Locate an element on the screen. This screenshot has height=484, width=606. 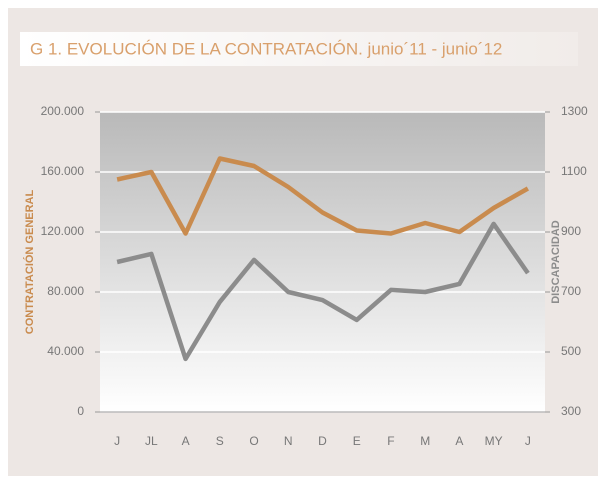
x-tick-label: JL is located at coordinates (151, 441).